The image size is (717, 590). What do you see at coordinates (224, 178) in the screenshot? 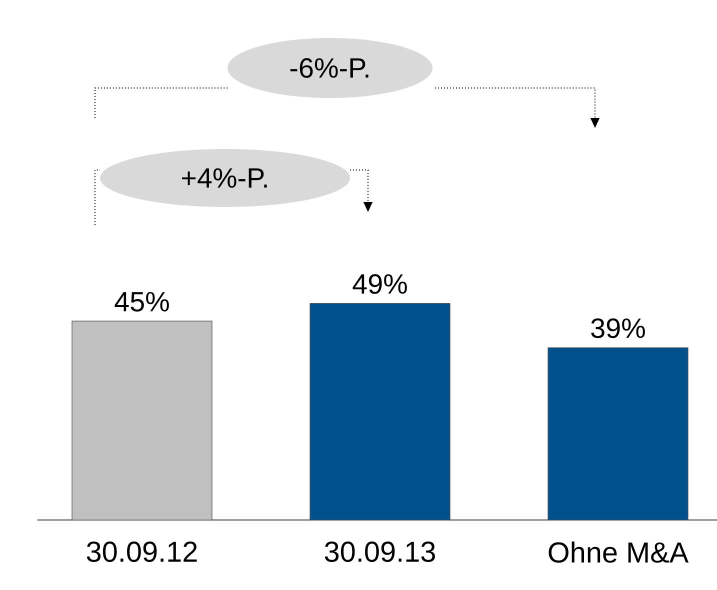
I see `text: +4%-P.` at bounding box center [224, 178].